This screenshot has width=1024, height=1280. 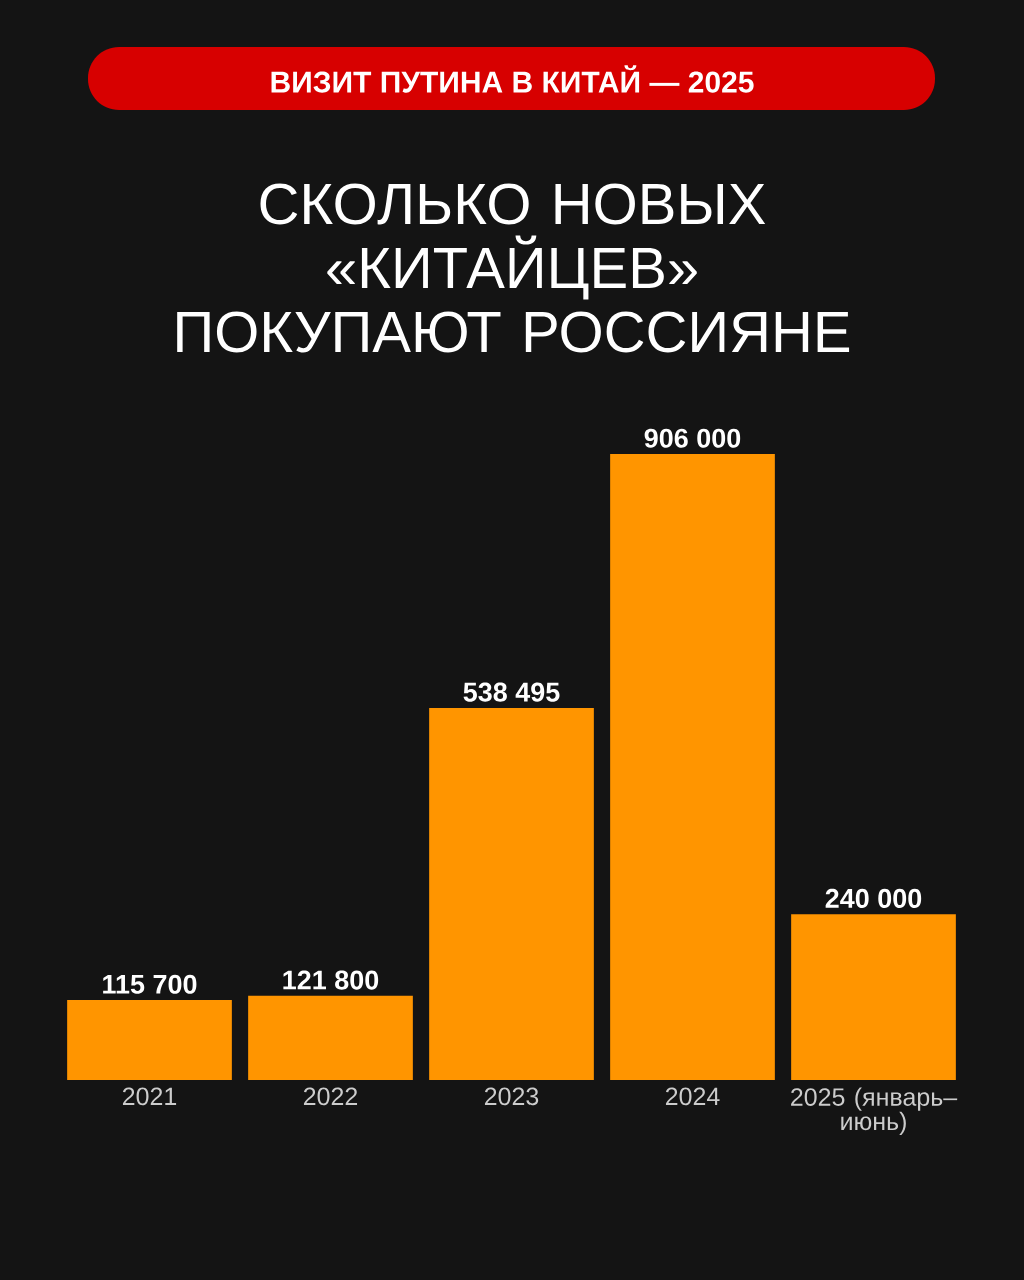 I want to click on x-tick-label: 2025 (январь–июнь), so click(x=874, y=1111).